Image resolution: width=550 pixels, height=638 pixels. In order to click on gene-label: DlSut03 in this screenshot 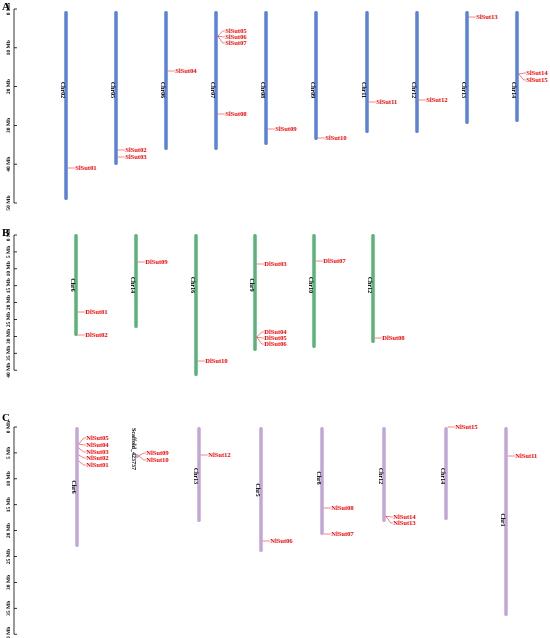, I will do `click(275, 264)`.